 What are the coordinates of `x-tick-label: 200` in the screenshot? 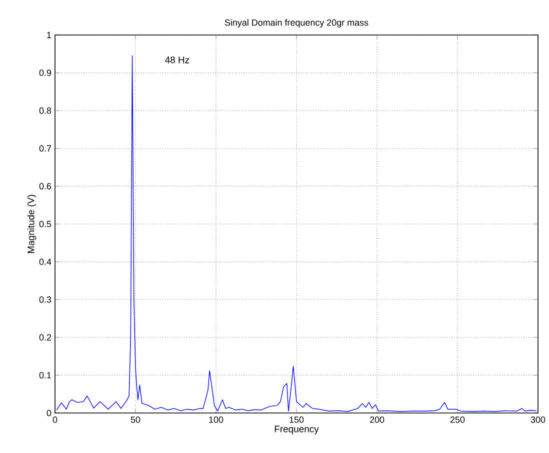 It's located at (377, 419).